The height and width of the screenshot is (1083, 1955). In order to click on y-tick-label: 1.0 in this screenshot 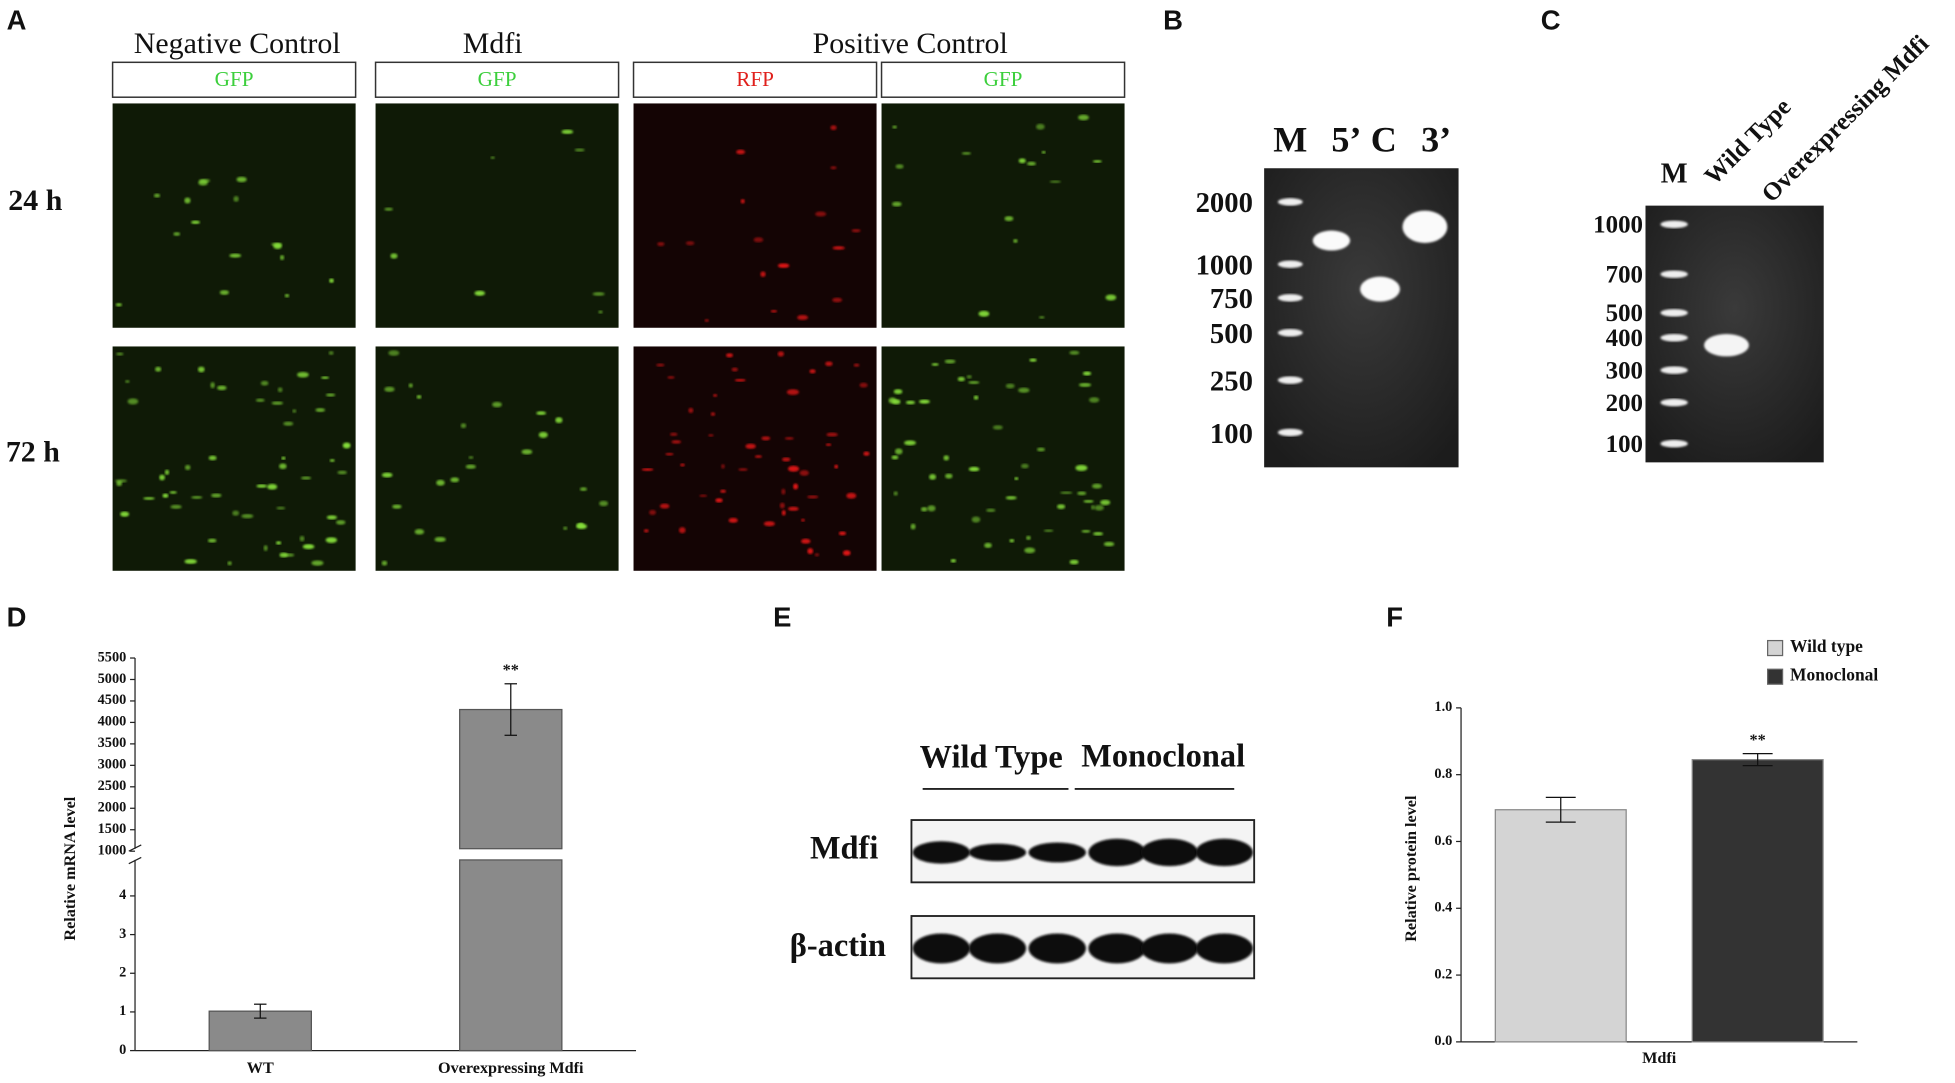, I will do `click(1443, 707)`.